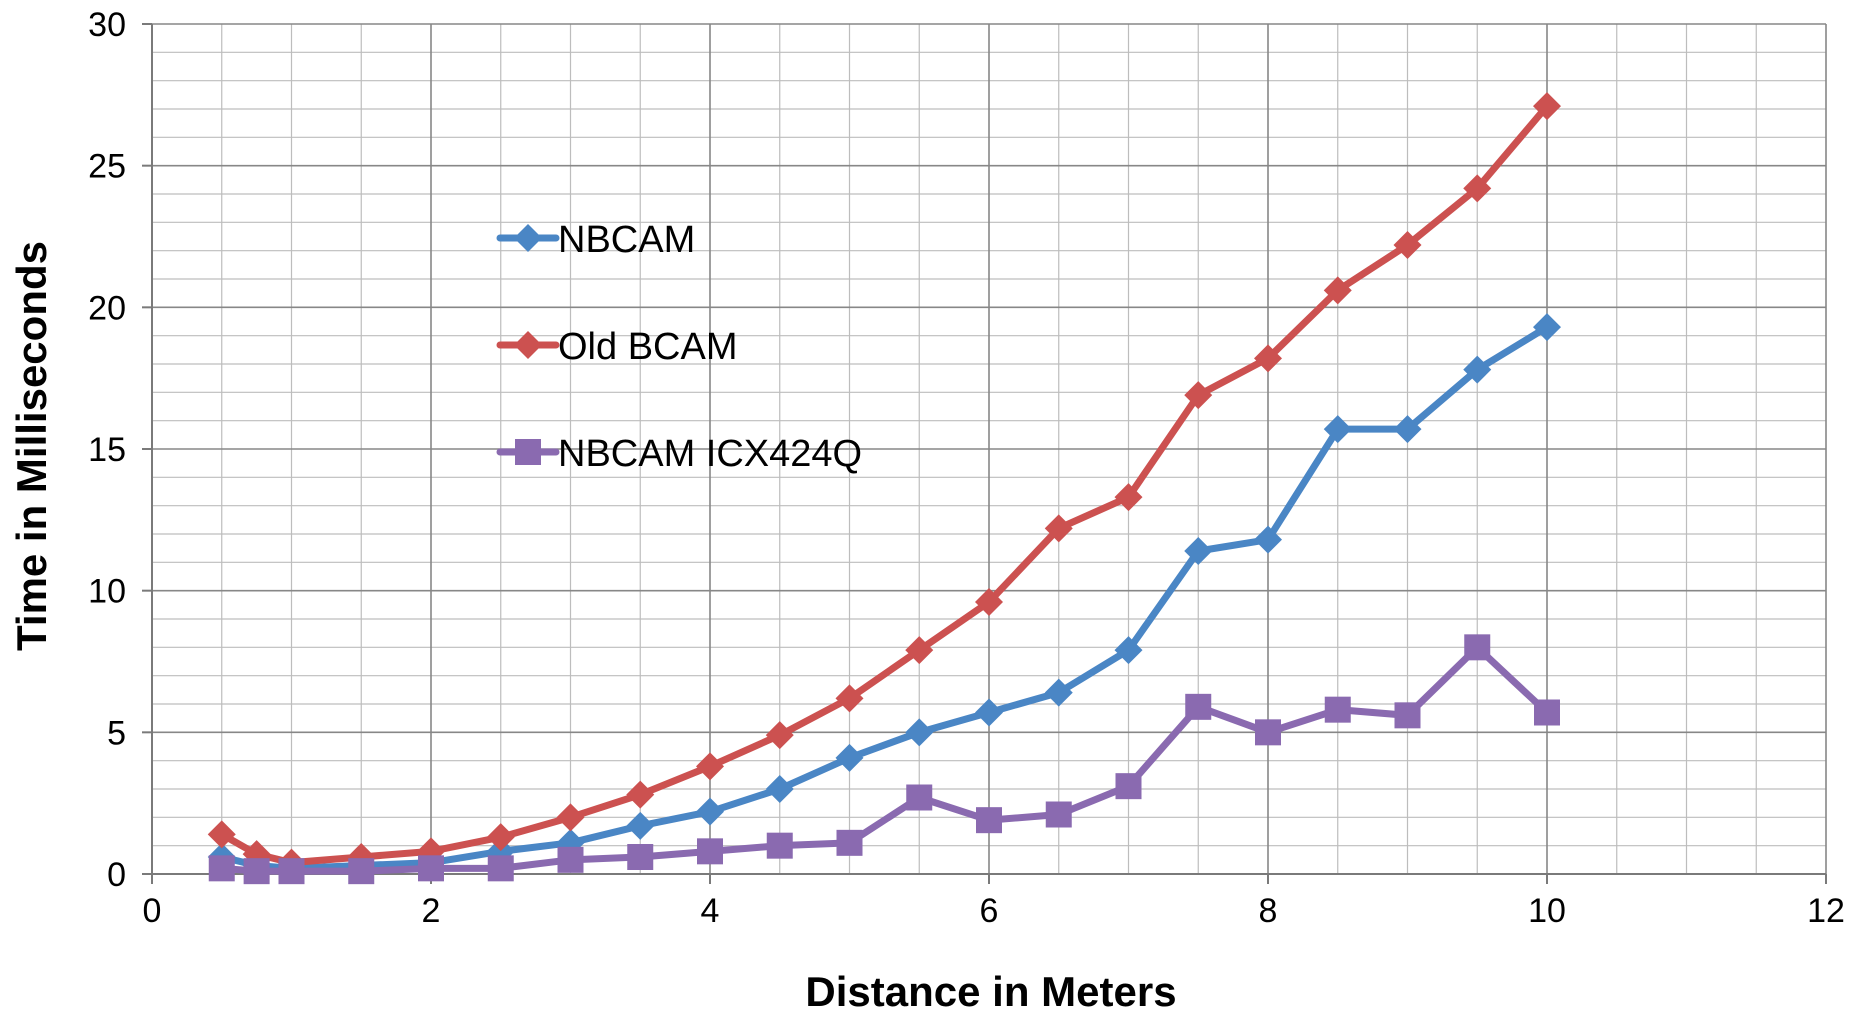  What do you see at coordinates (116, 733) in the screenshot?
I see `y-axis-tick-label: 5` at bounding box center [116, 733].